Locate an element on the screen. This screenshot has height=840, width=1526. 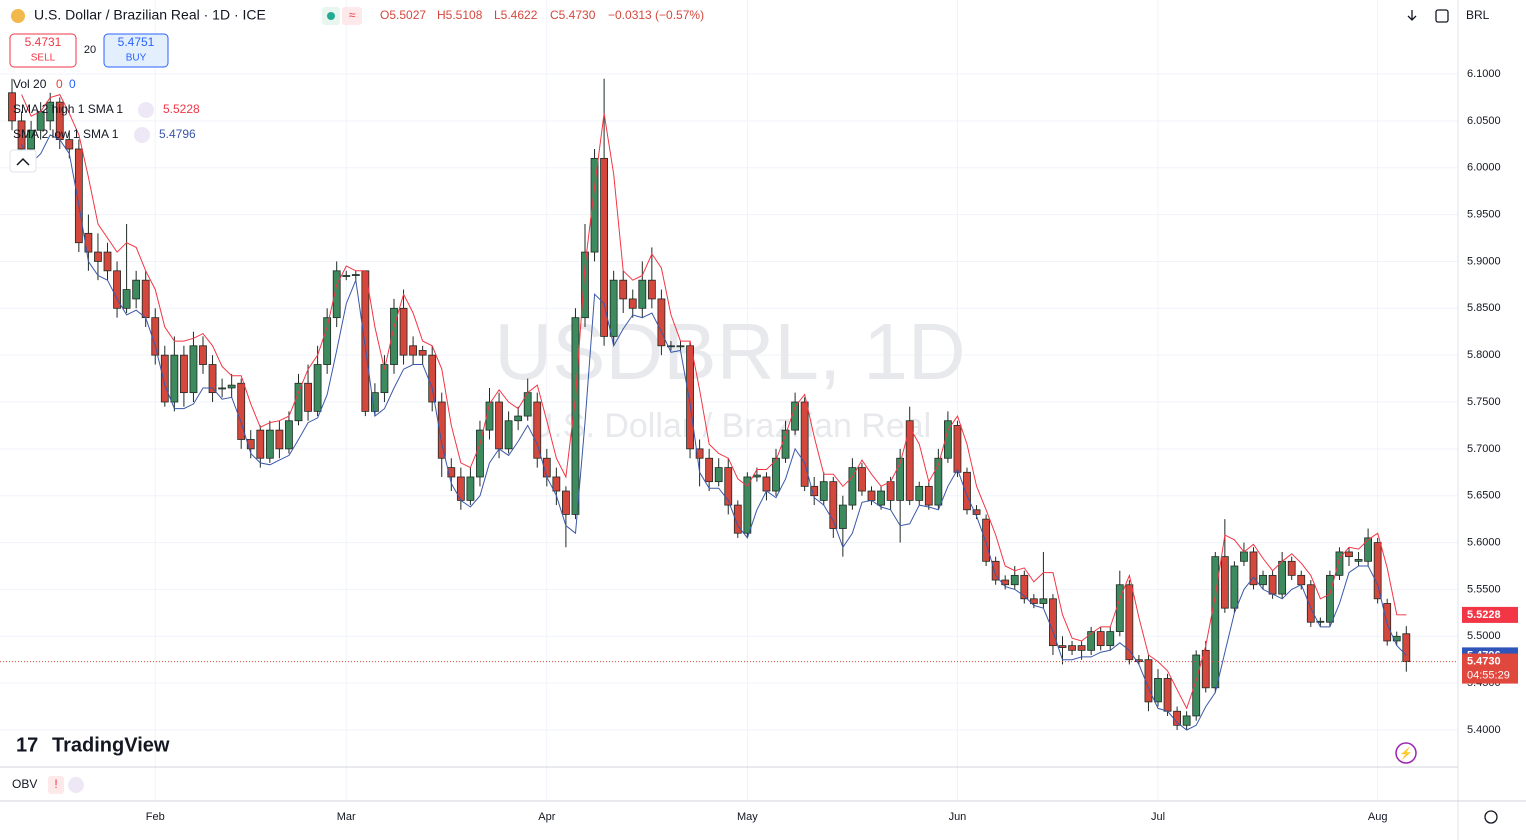
wave-icon: ≈ is located at coordinates (352, 15).